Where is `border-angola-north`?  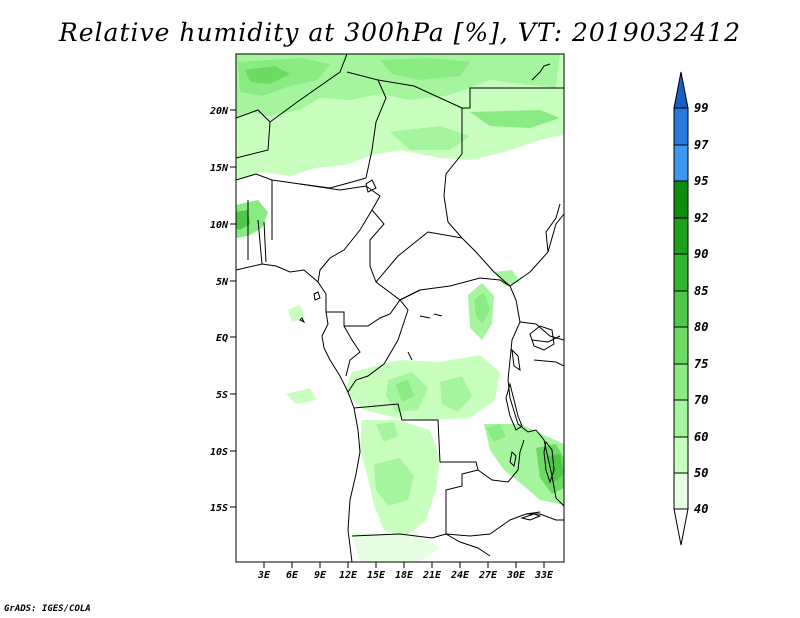 border-angola-north is located at coordinates (397, 433).